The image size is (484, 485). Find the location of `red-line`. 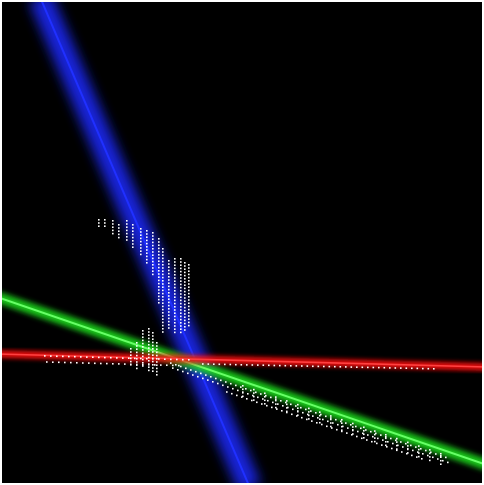

red-line is located at coordinates (242, 360).